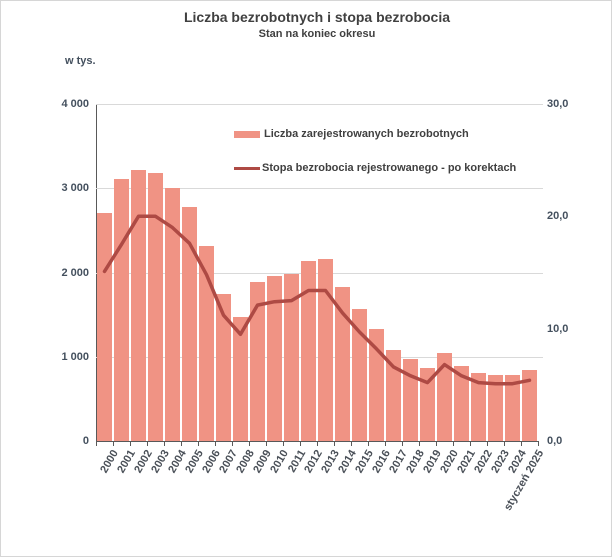 This screenshot has height=557, width=612. I want to click on chart-subtitle: Stan na koniec okresu, so click(317, 34).